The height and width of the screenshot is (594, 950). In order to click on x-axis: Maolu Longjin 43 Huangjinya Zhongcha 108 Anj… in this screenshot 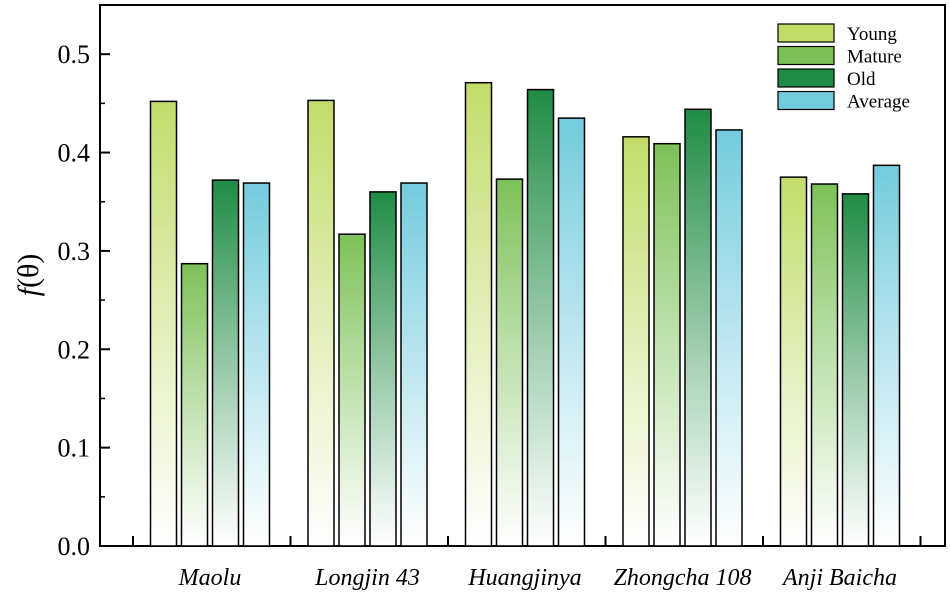, I will do `click(527, 563)`.